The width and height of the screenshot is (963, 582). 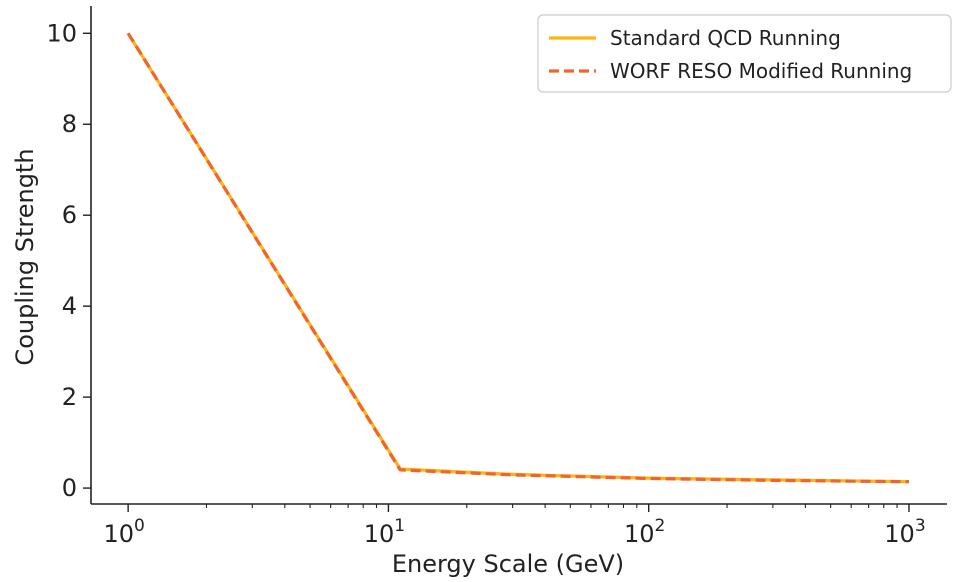 I want to click on y-tick-label: 2, so click(x=69, y=397).